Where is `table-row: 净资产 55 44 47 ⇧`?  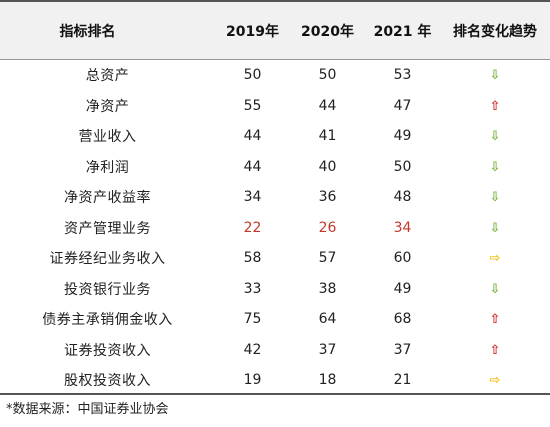 table-row: 净资产 55 44 47 ⇧ is located at coordinates (275, 106).